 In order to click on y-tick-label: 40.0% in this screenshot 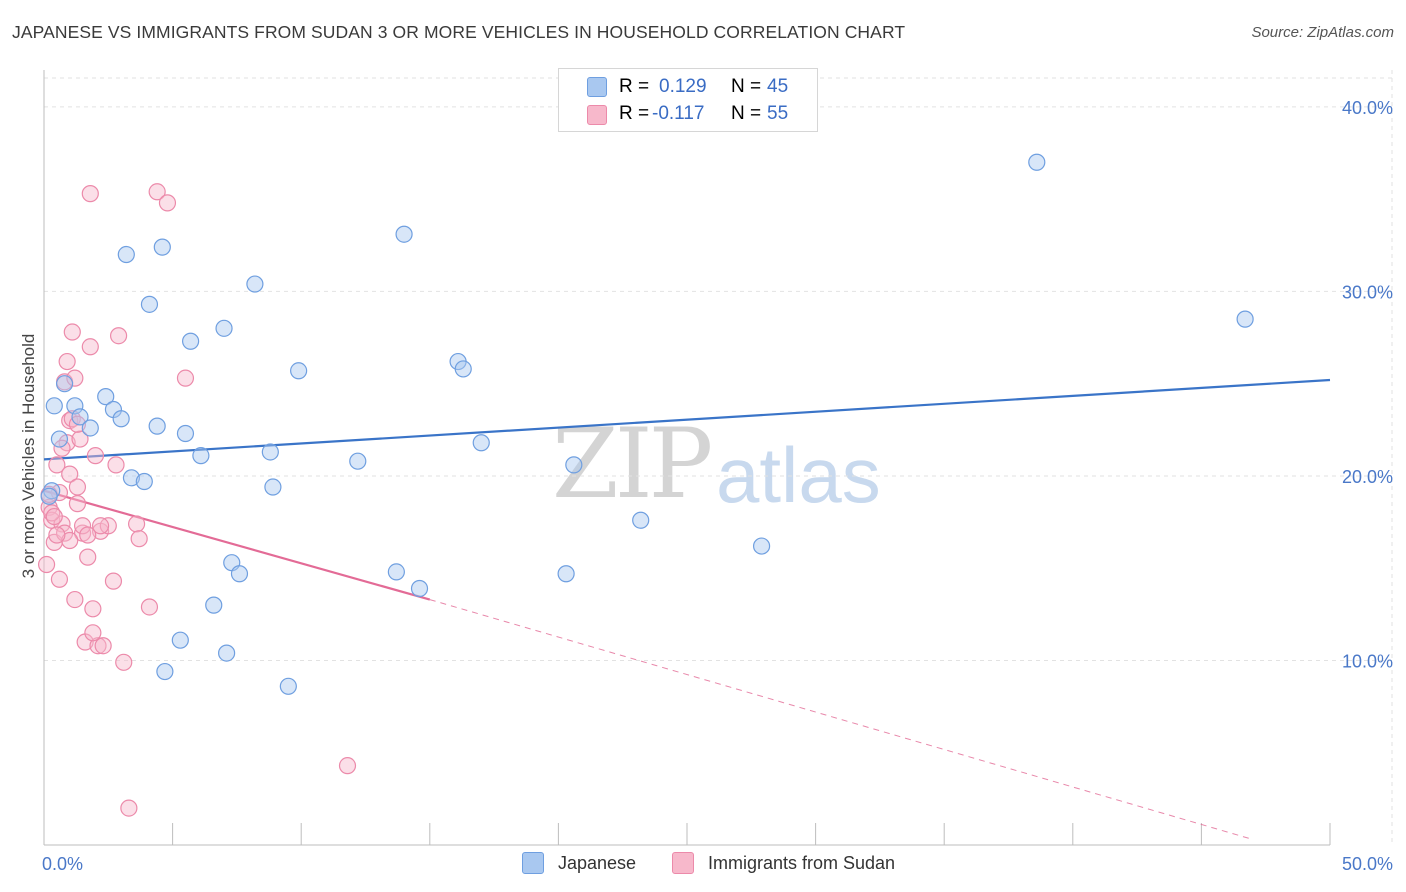, I will do `click(1367, 108)`.